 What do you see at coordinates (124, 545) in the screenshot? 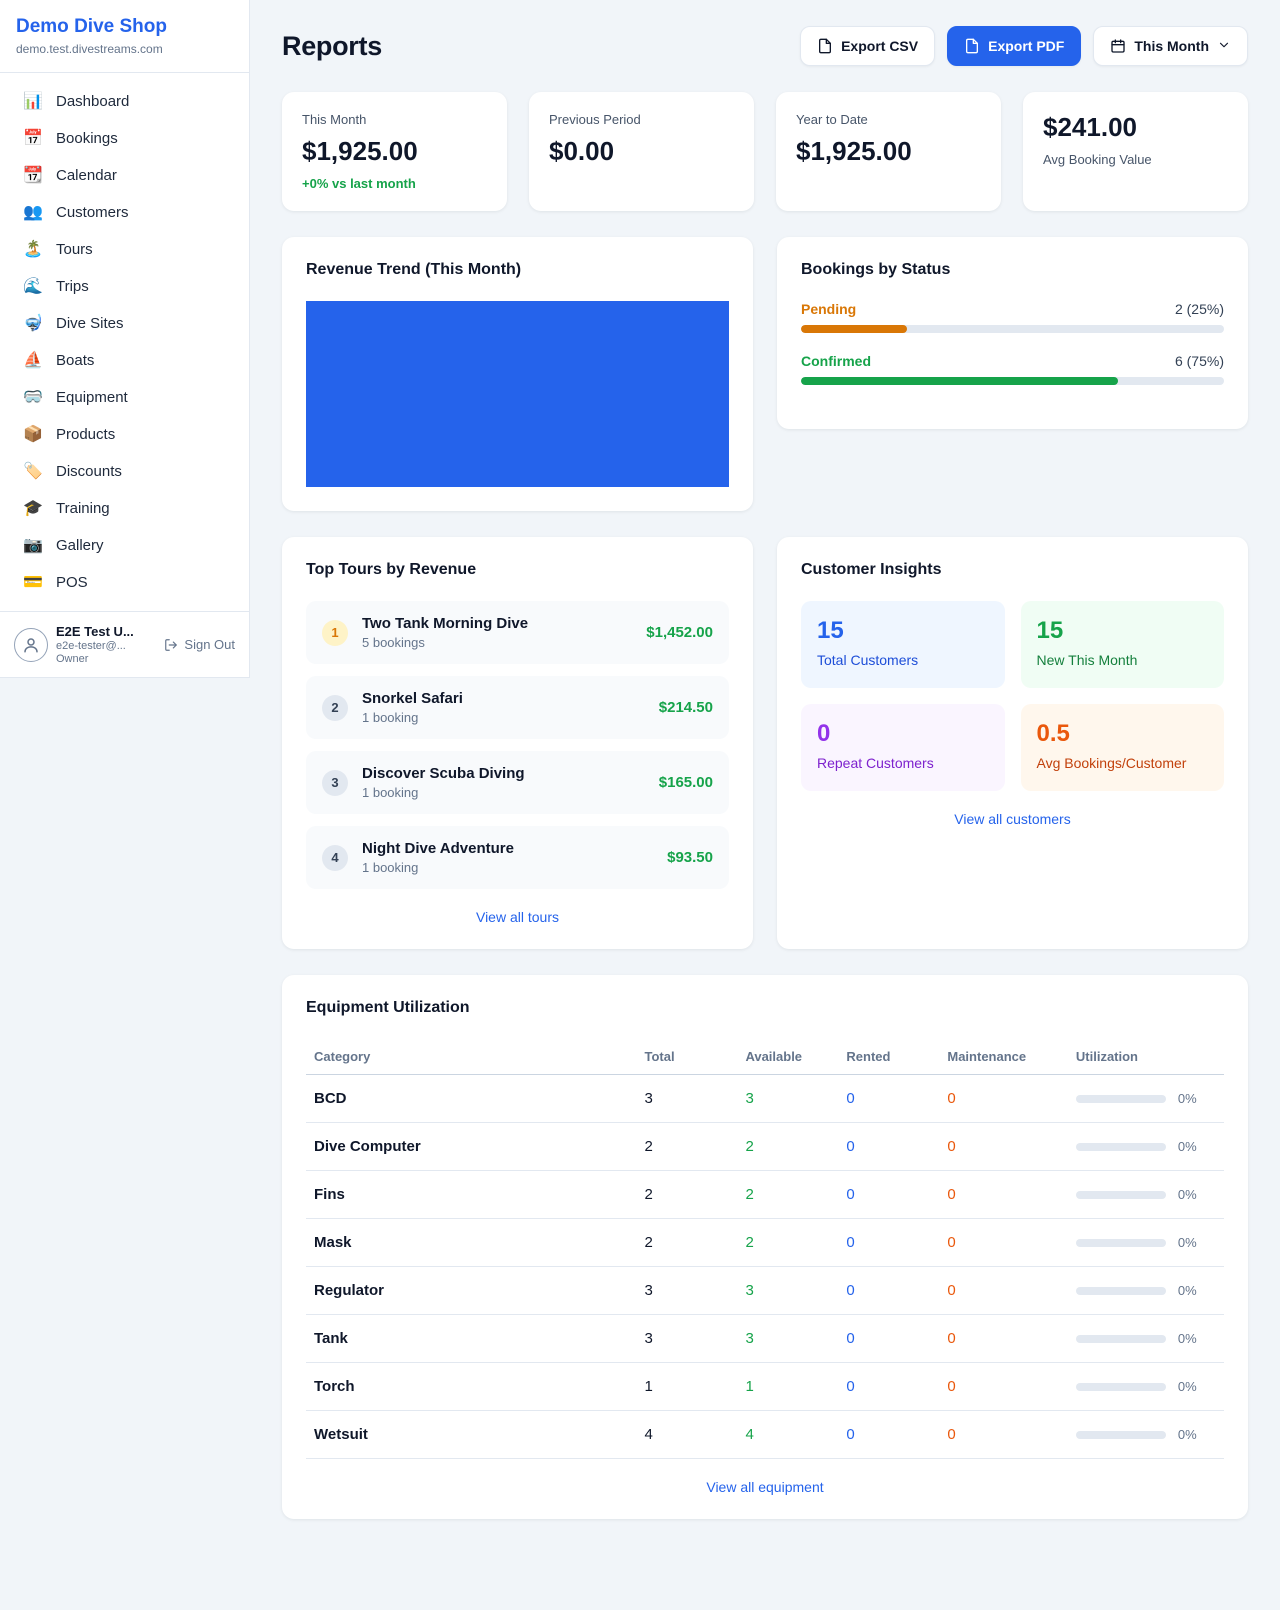
I see `sidebar-item-gallery: 📷 Gallery` at bounding box center [124, 545].